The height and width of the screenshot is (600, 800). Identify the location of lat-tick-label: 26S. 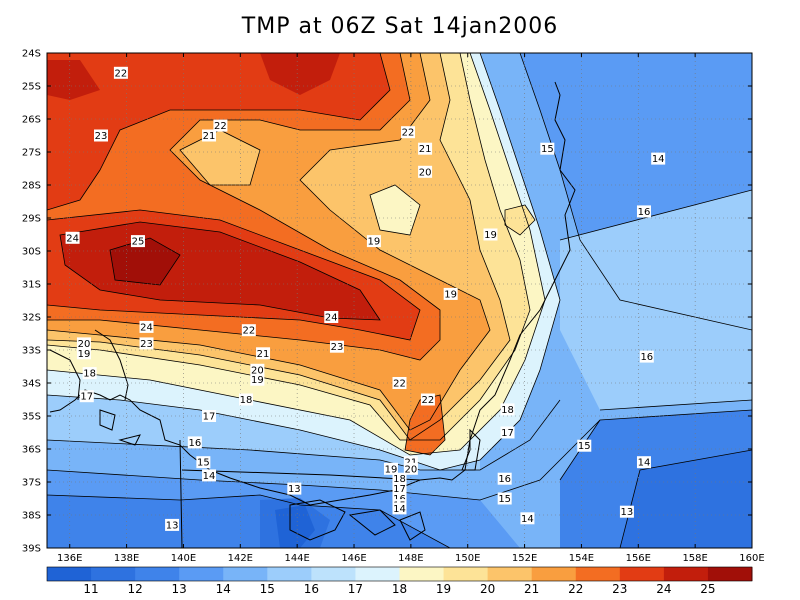
(31, 120).